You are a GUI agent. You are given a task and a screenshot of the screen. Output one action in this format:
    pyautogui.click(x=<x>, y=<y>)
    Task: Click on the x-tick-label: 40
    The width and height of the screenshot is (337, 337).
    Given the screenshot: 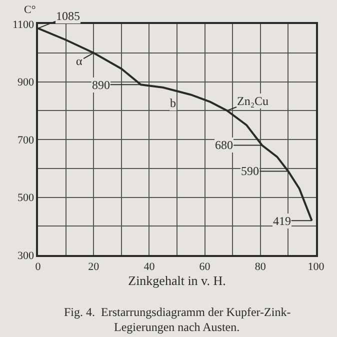 What is the action you would take?
    pyautogui.click(x=150, y=266)
    